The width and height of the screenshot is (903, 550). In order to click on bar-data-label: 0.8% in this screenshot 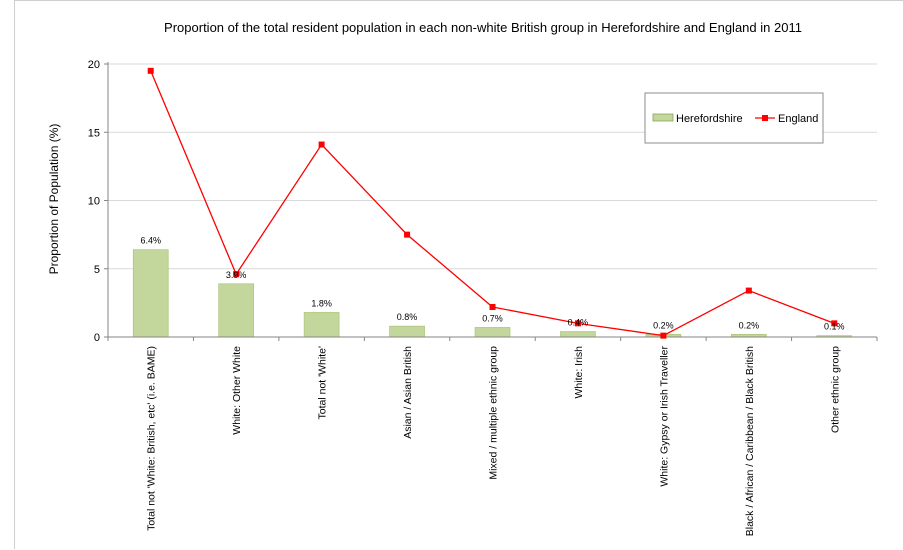, I will do `click(407, 317)`.